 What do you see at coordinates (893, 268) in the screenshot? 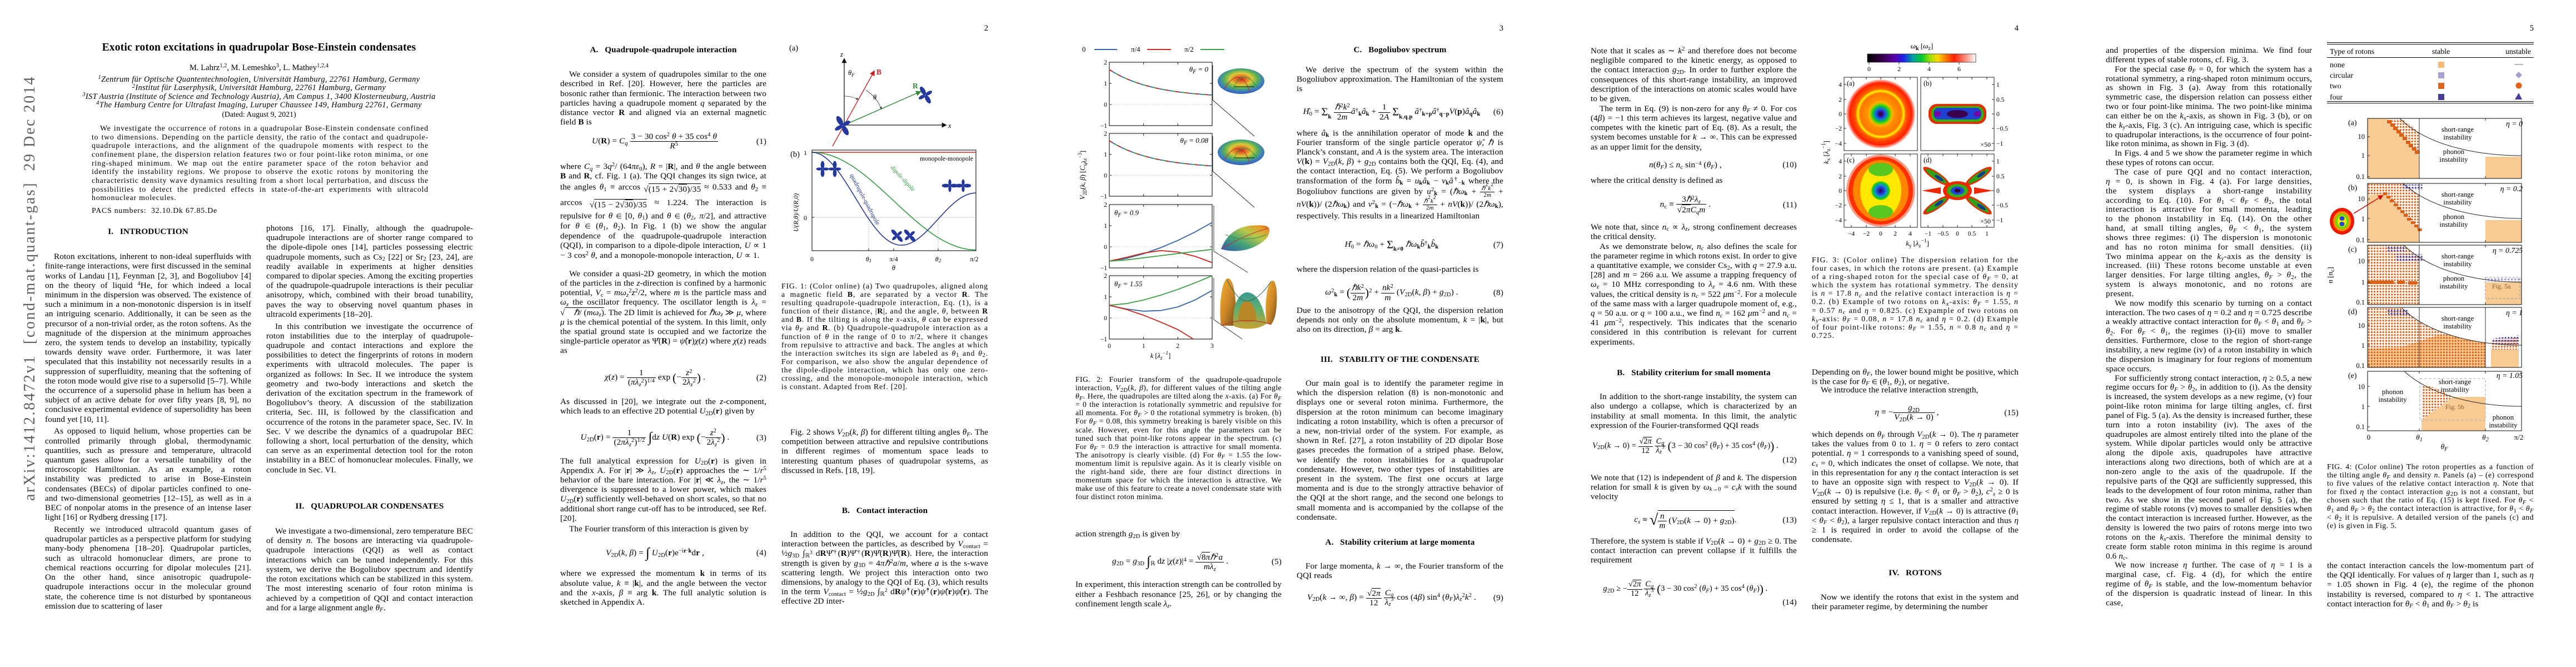
I see `svg-text: θ` at bounding box center [893, 268].